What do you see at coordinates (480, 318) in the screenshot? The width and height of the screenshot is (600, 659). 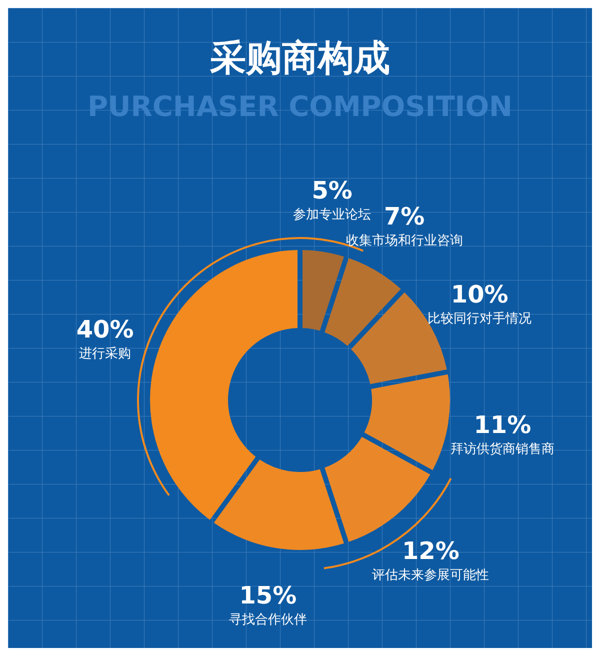 I see `slice-label: 比较同行对手情况` at bounding box center [480, 318].